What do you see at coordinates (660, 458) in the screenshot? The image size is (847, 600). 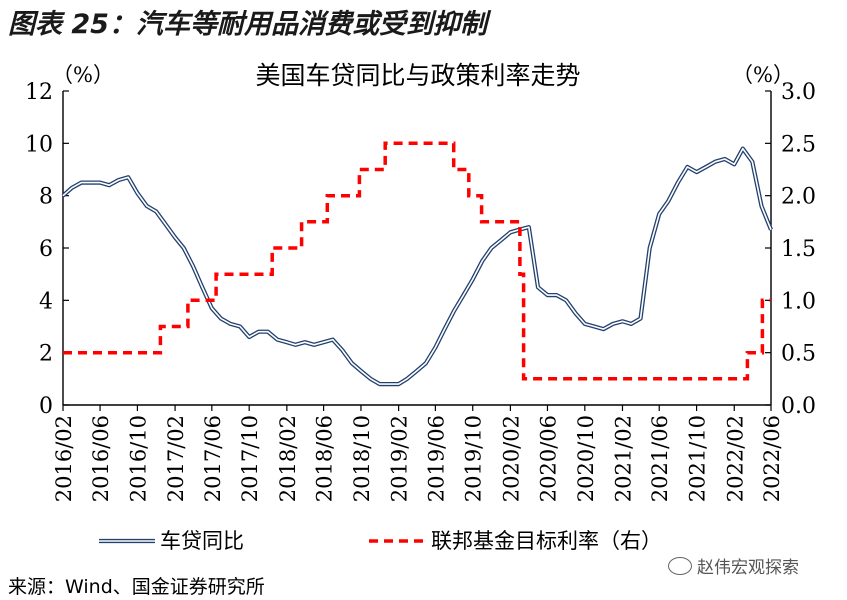 I see `x-tick-label: 2021/06` at bounding box center [660, 458].